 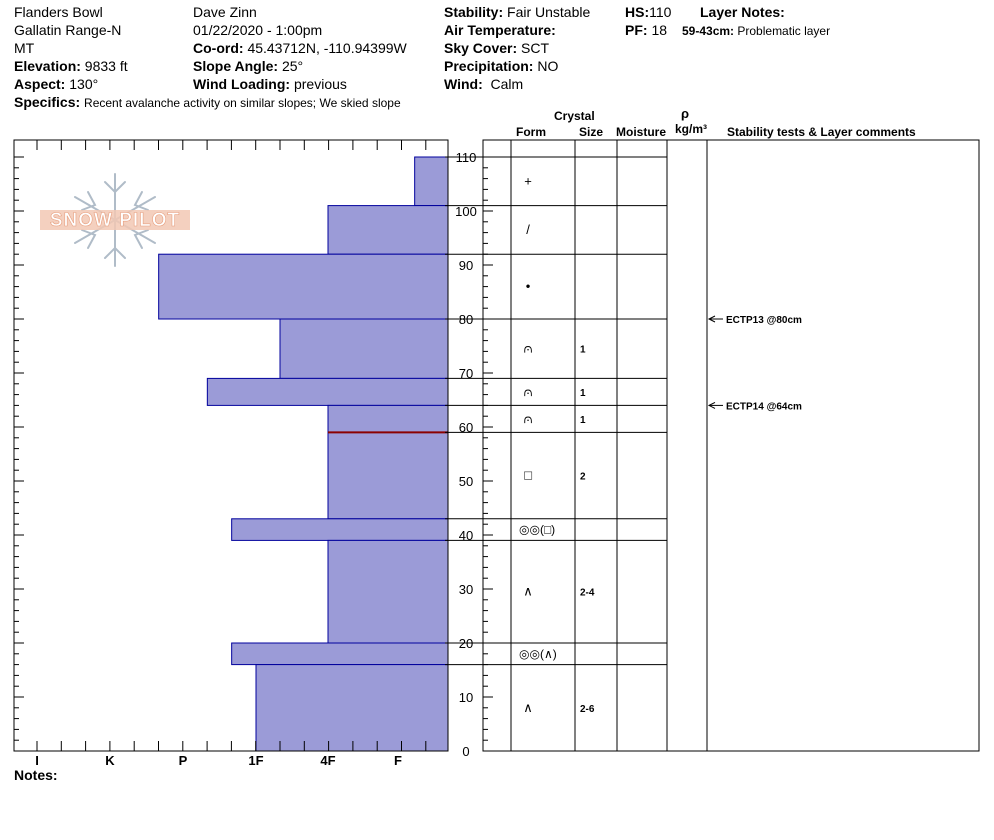 I want to click on slope-value: 25°, so click(x=292, y=66).